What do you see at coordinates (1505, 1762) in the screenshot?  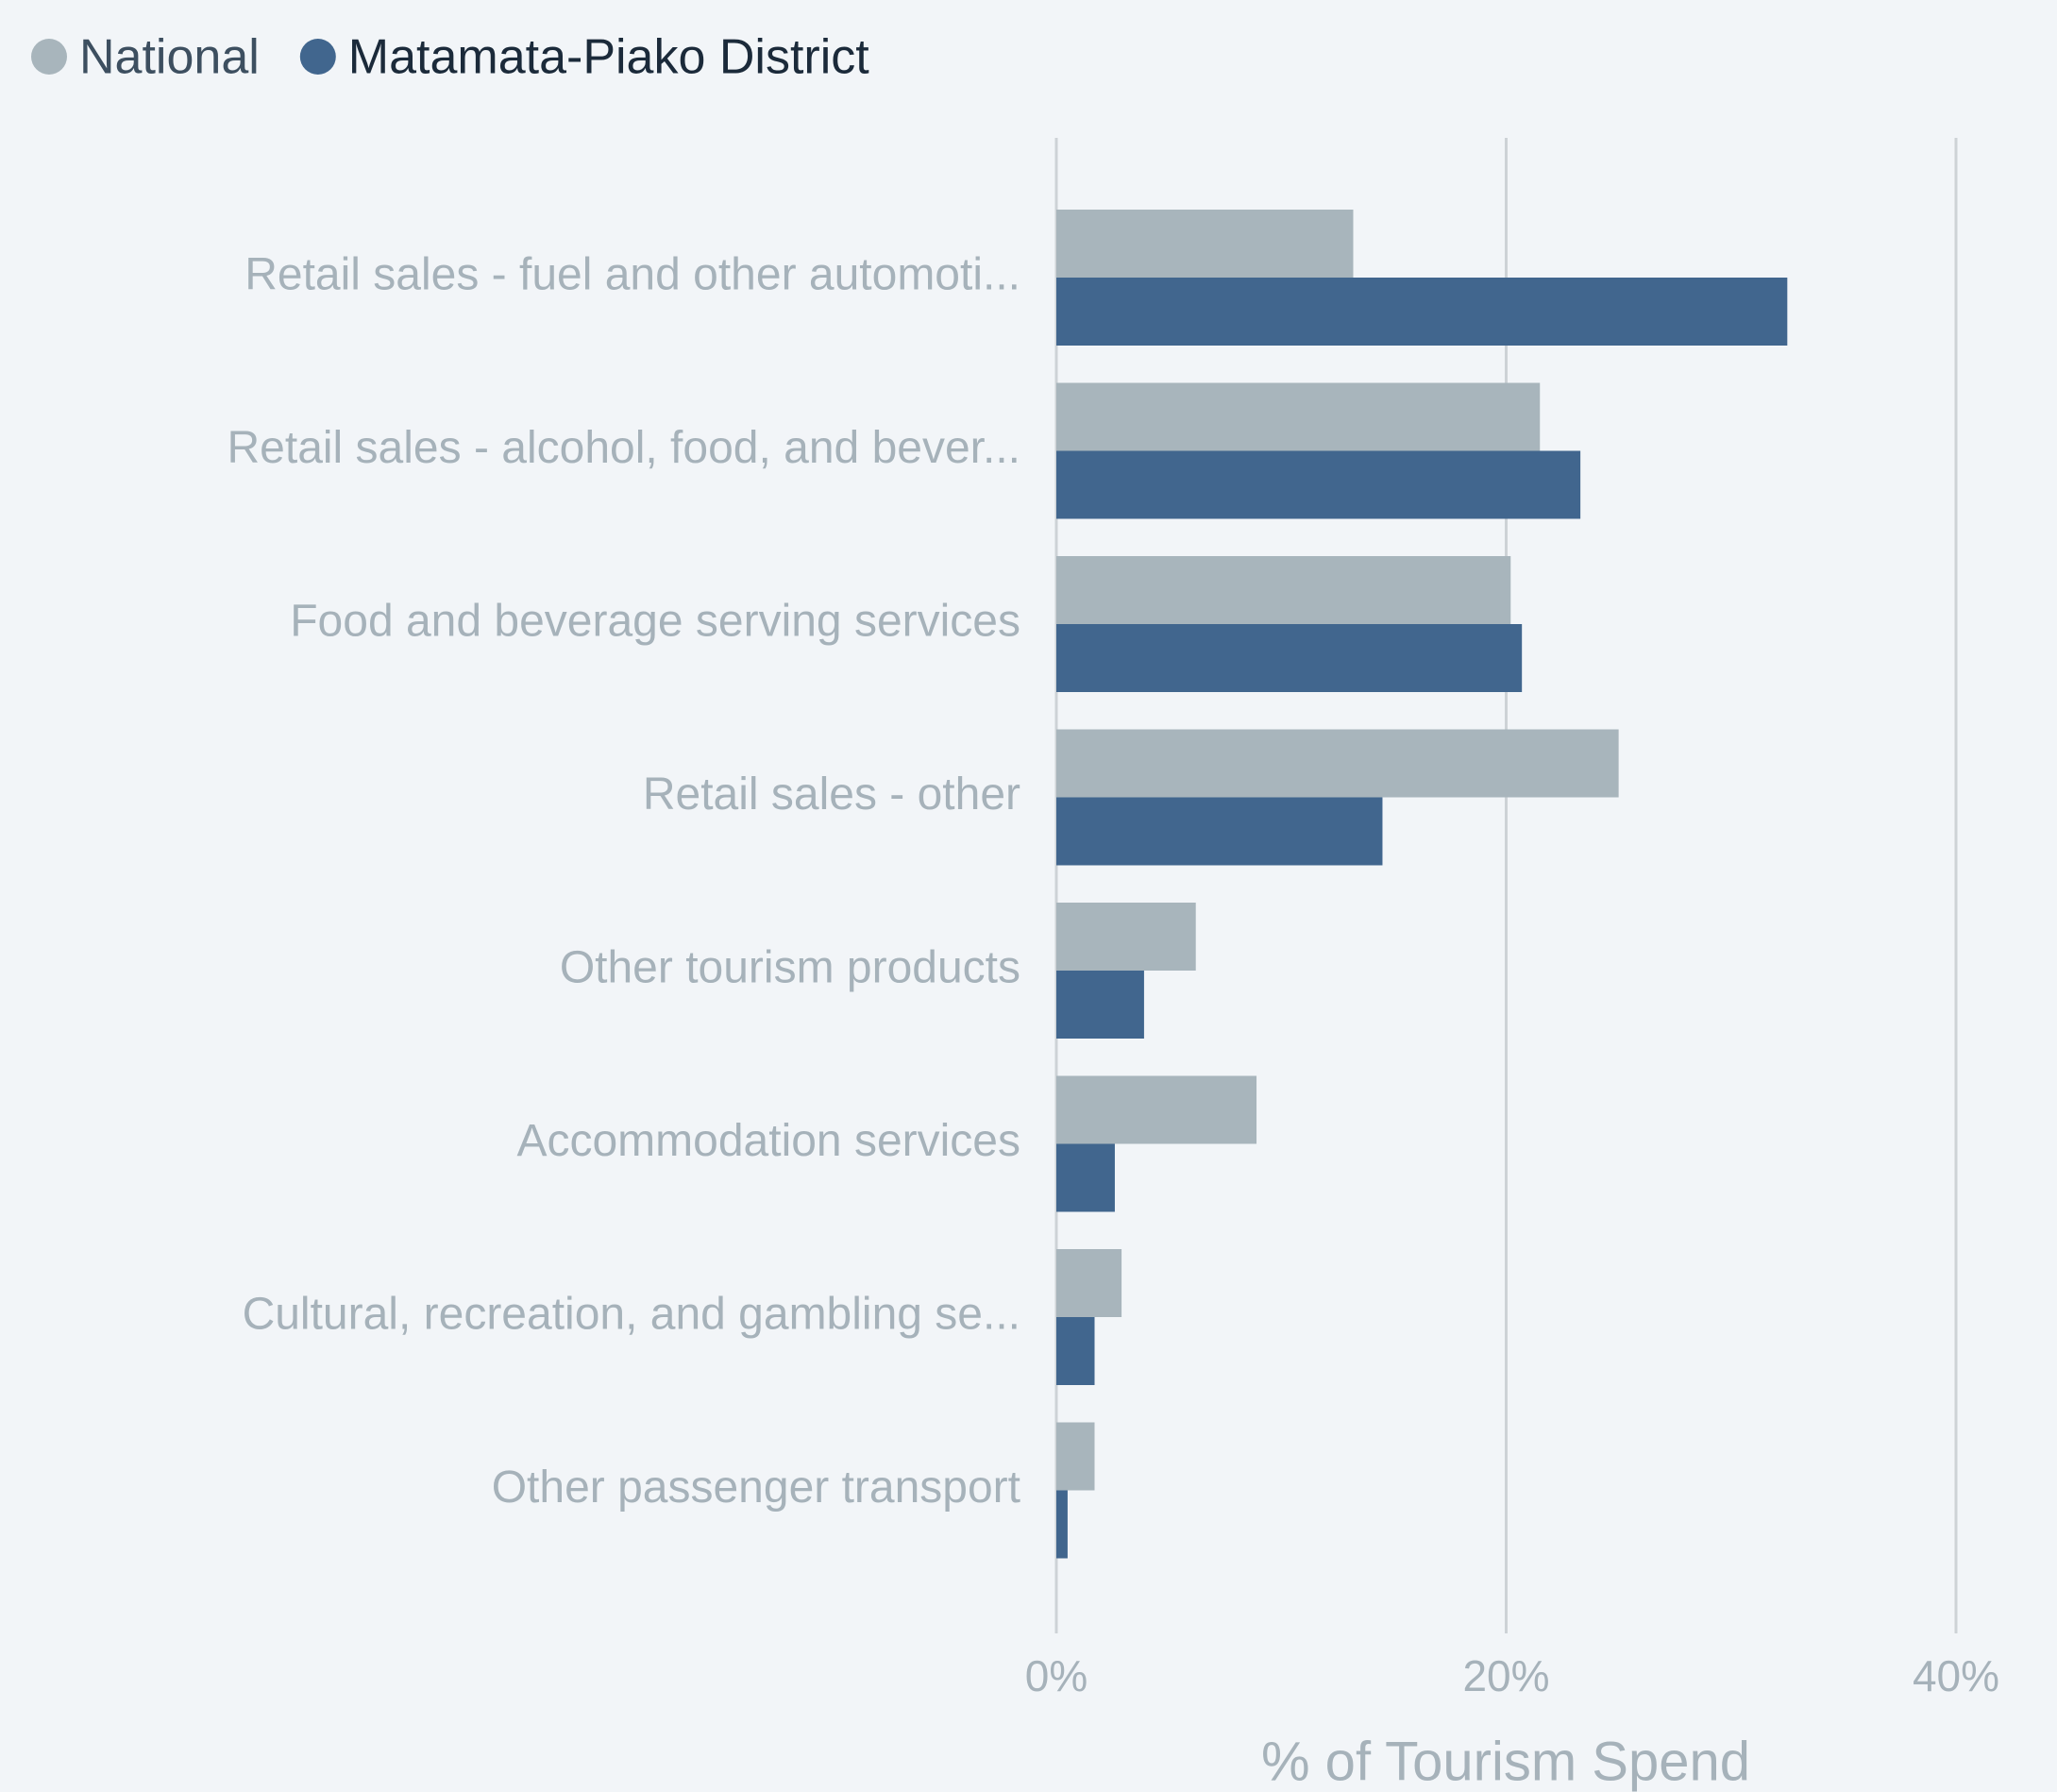 I see `x-axis-title: % of Tourism Spend` at bounding box center [1505, 1762].